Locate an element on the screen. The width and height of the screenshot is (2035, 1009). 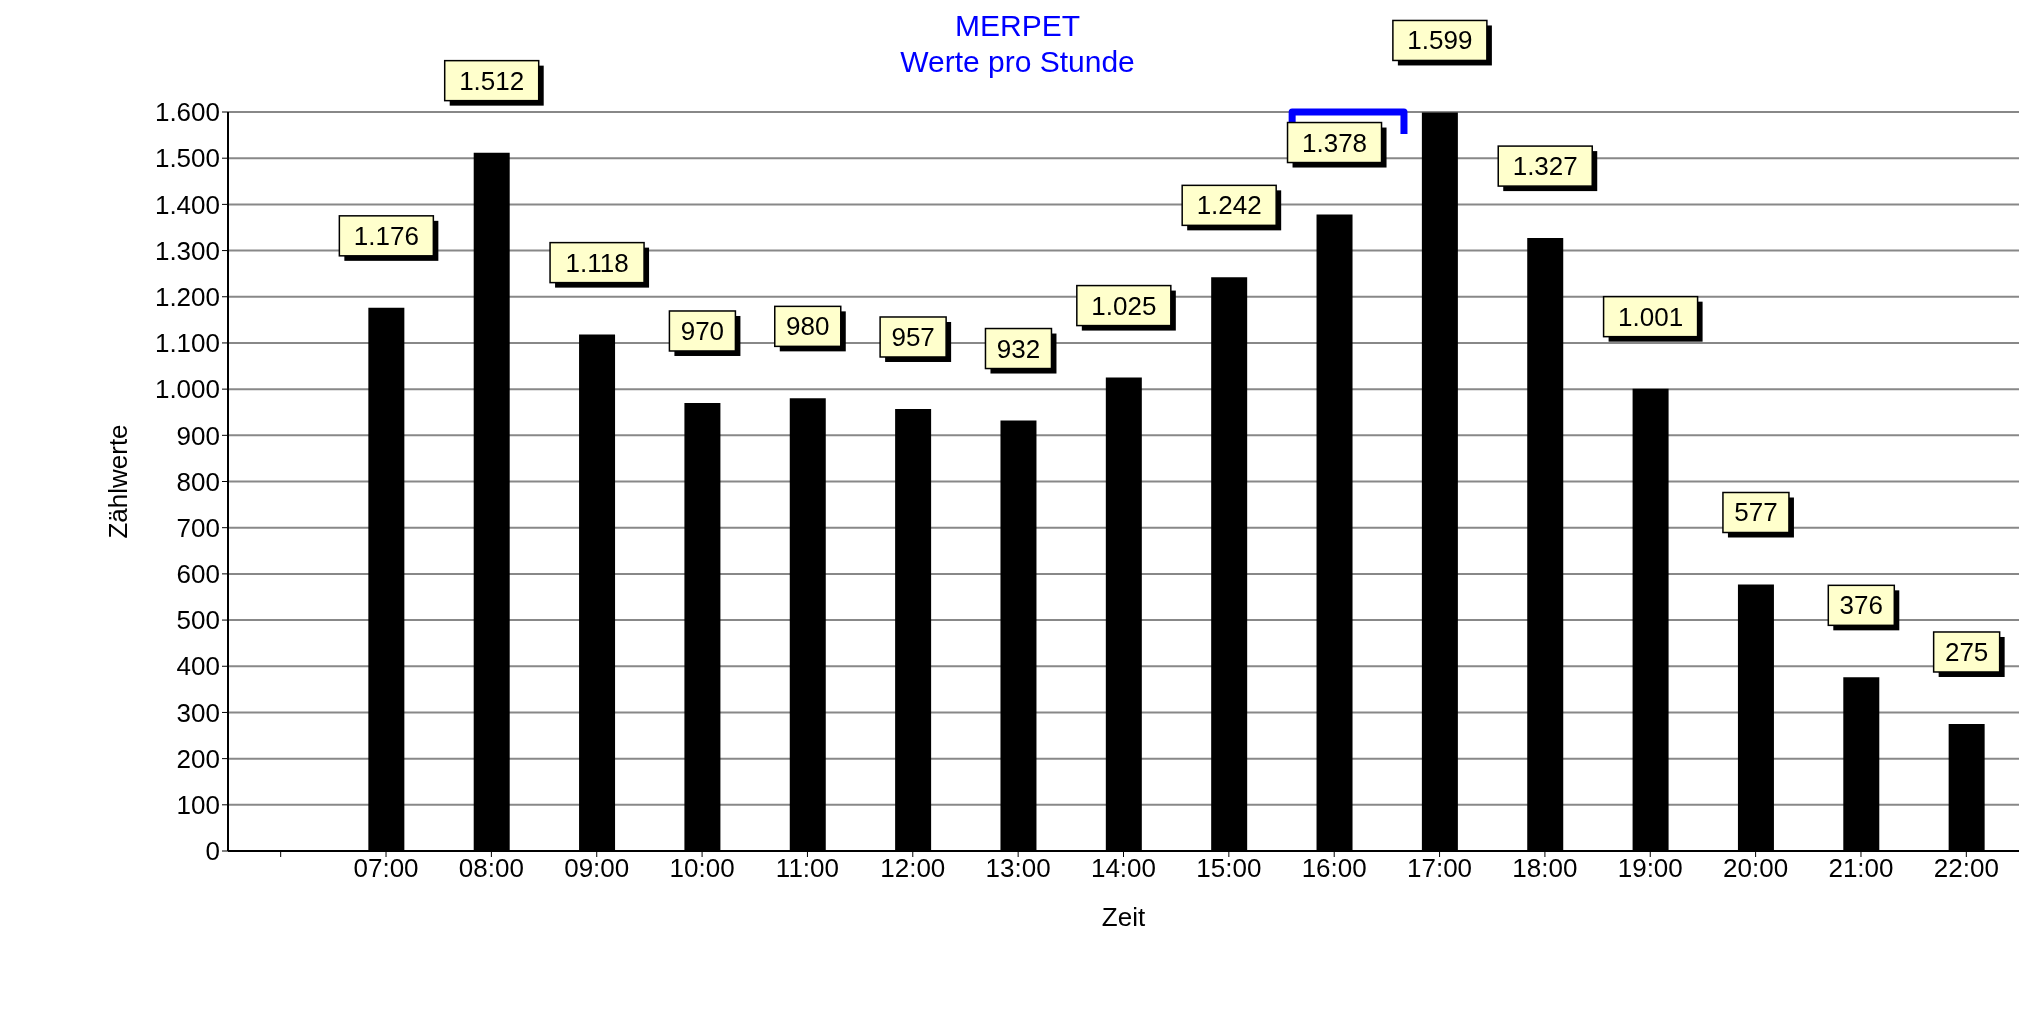
x-tick-label: 08:00 is located at coordinates (491, 868).